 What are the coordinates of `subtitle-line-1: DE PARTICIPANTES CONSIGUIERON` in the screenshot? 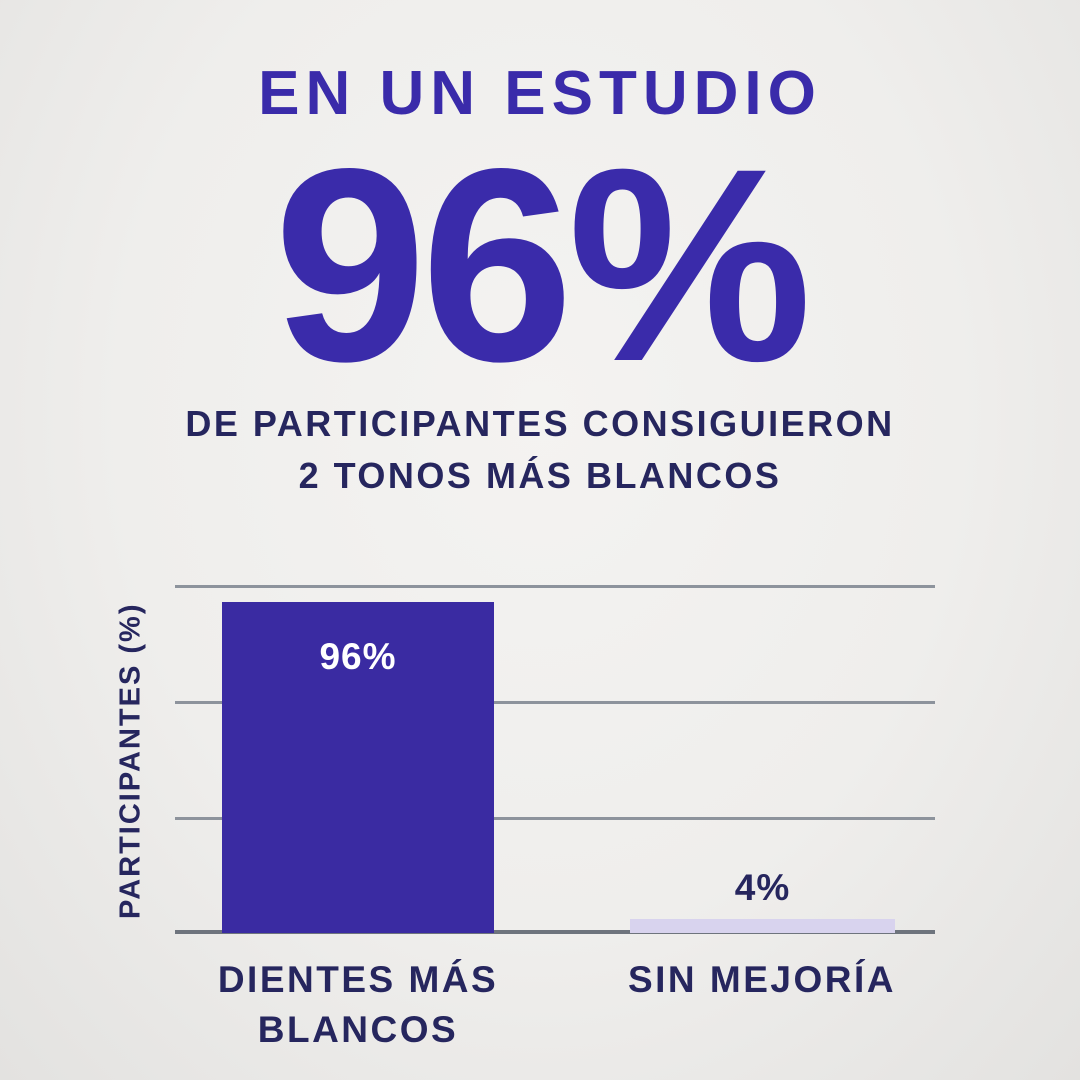 It's located at (540, 423).